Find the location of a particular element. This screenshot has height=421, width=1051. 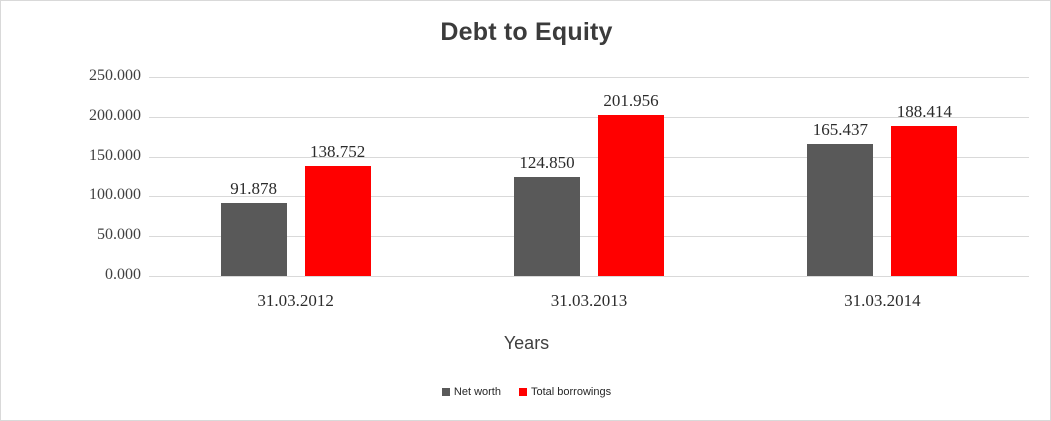

bar-value-label: 165.437 is located at coordinates (840, 130).